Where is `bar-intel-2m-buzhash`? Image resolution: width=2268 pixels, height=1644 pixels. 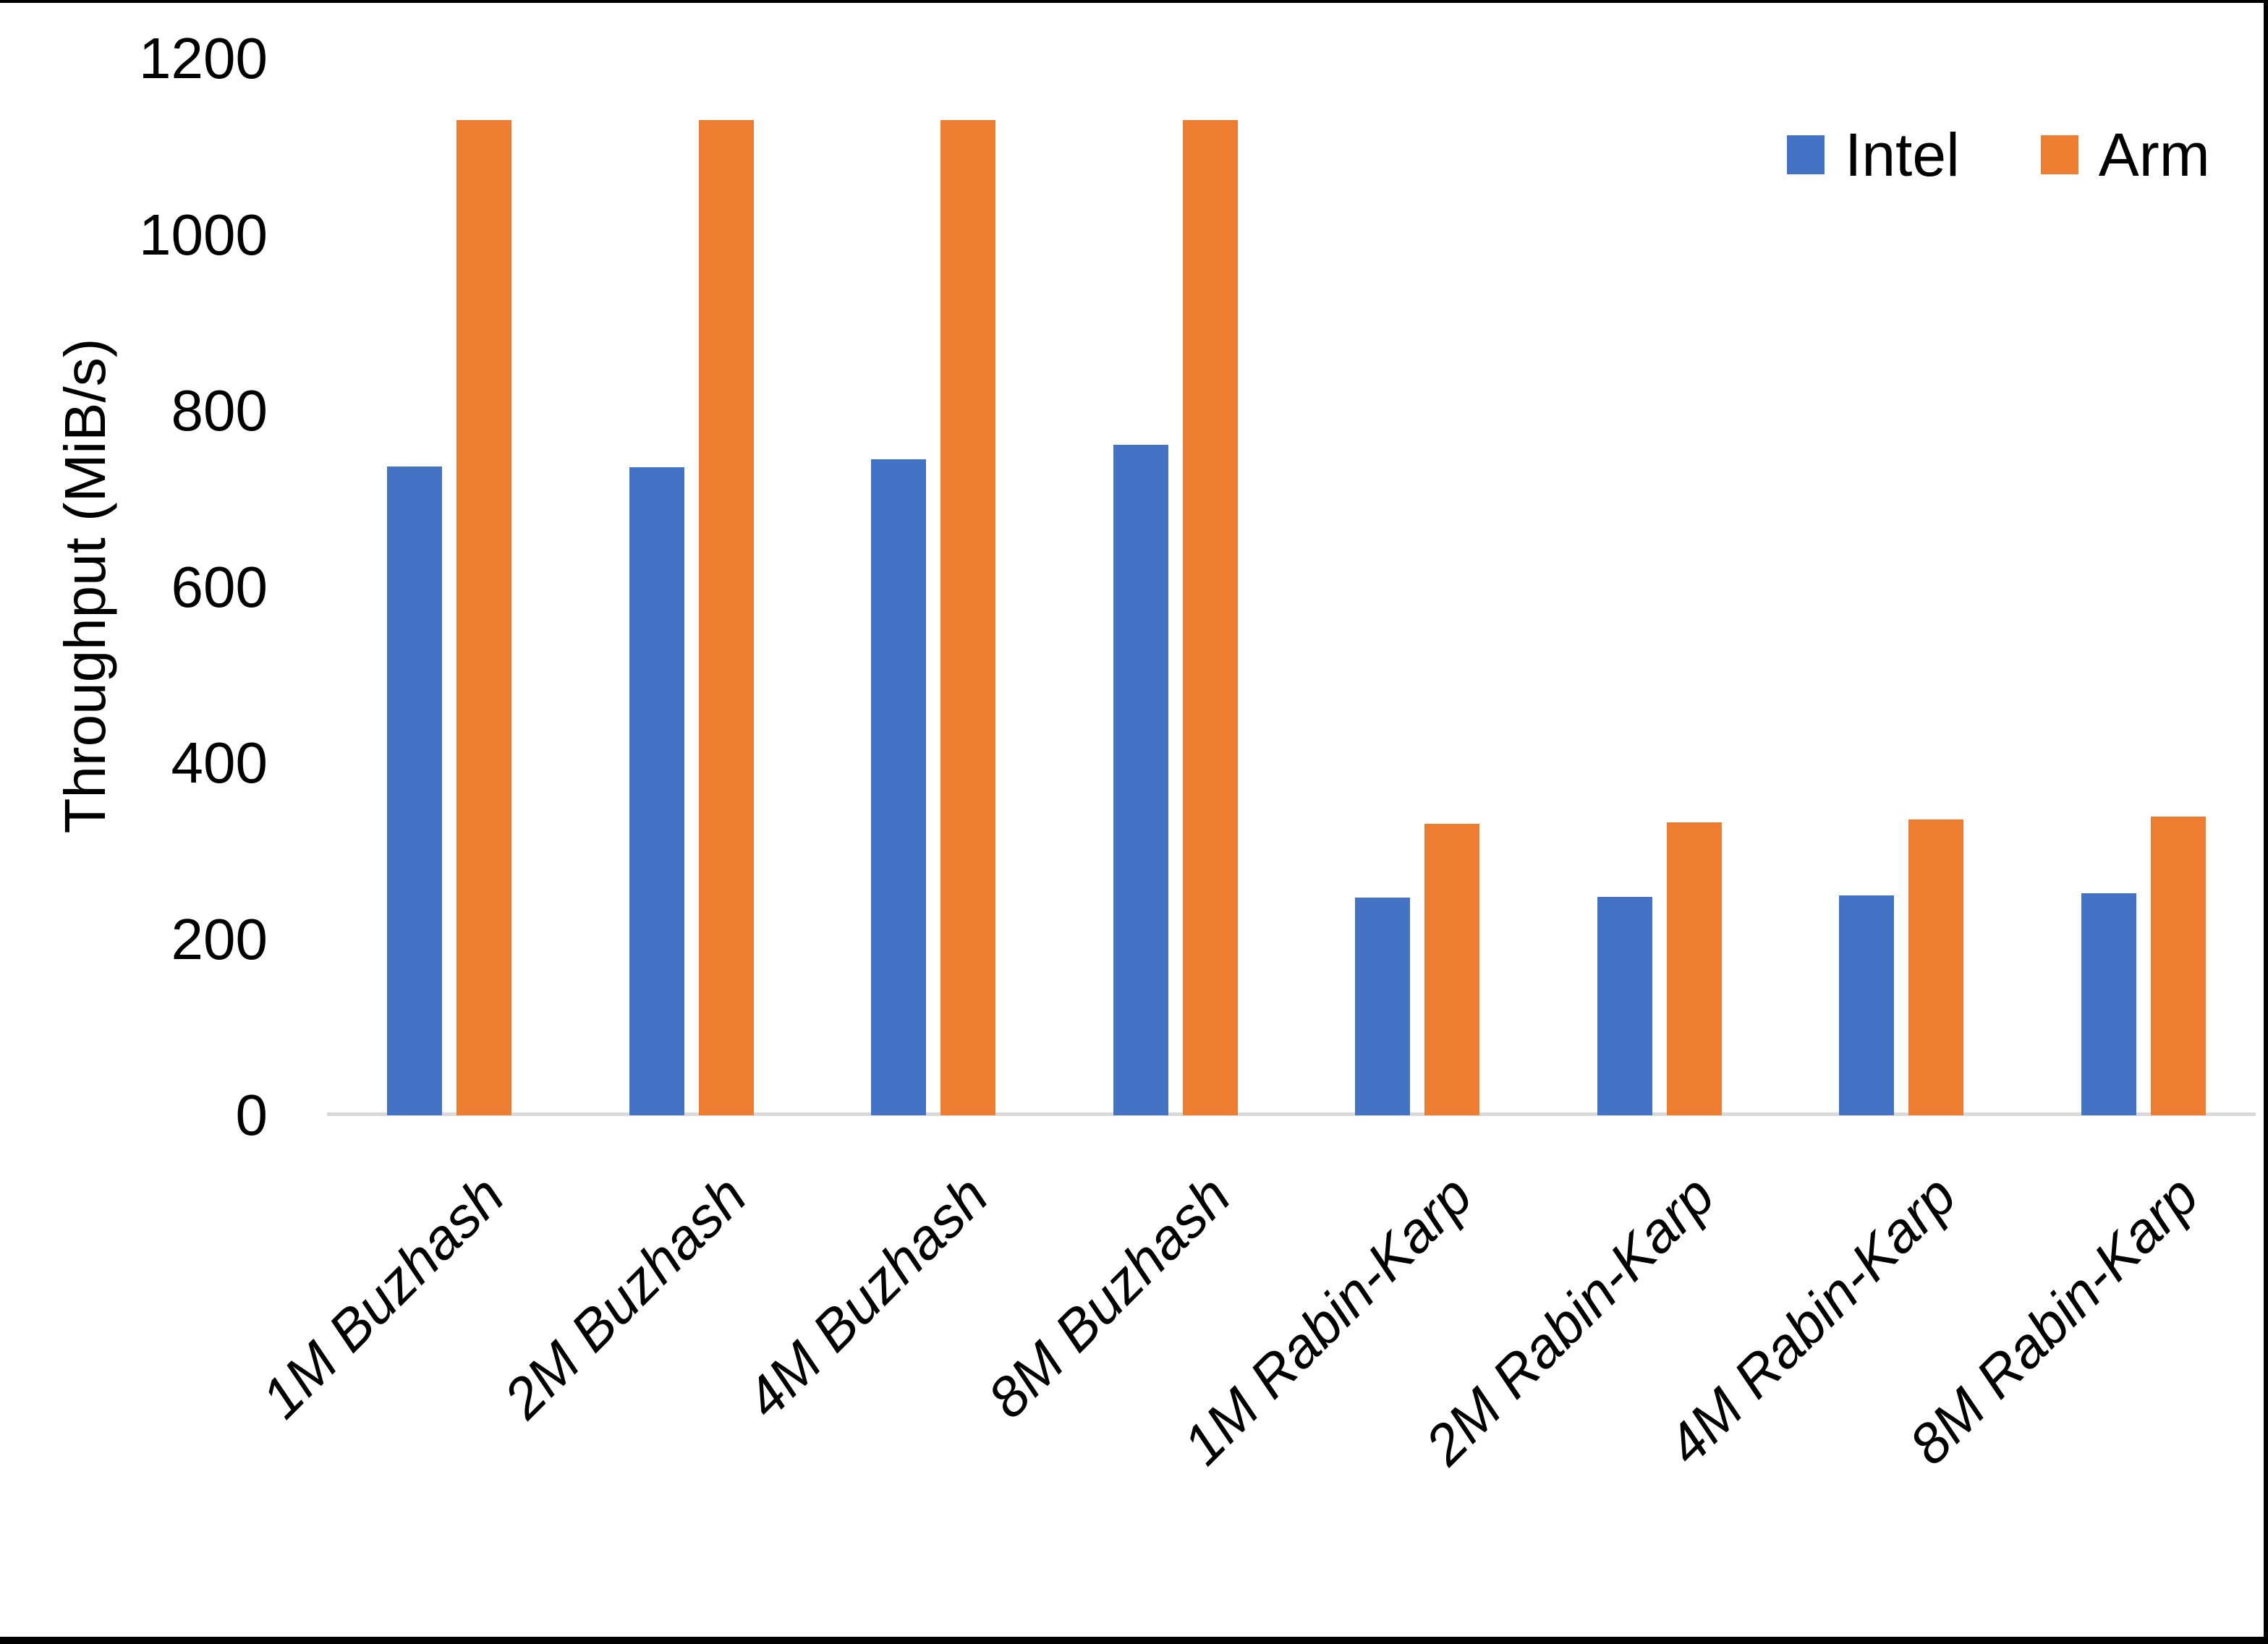 bar-intel-2m-buzhash is located at coordinates (656, 791).